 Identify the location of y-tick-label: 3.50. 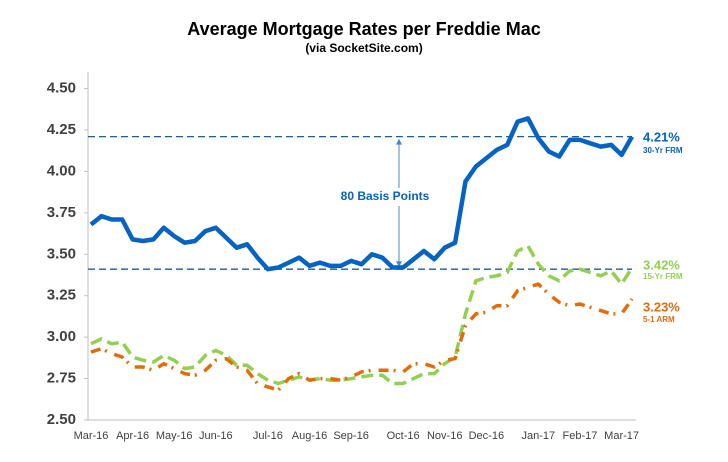
(61, 253).